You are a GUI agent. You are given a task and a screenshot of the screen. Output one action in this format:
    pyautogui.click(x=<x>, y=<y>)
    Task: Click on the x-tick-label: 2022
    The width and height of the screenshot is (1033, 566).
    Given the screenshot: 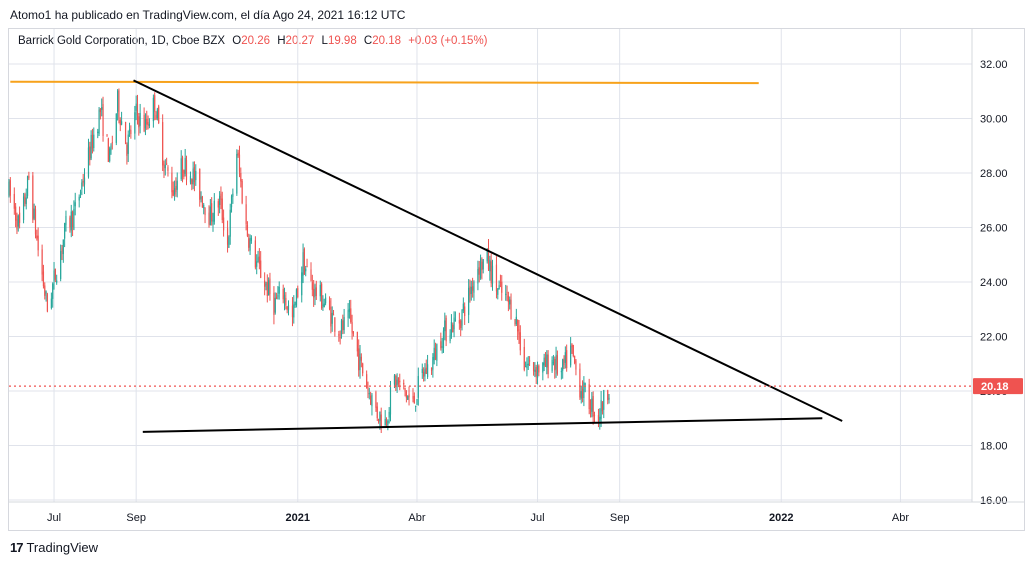 What is the action you would take?
    pyautogui.click(x=781, y=518)
    